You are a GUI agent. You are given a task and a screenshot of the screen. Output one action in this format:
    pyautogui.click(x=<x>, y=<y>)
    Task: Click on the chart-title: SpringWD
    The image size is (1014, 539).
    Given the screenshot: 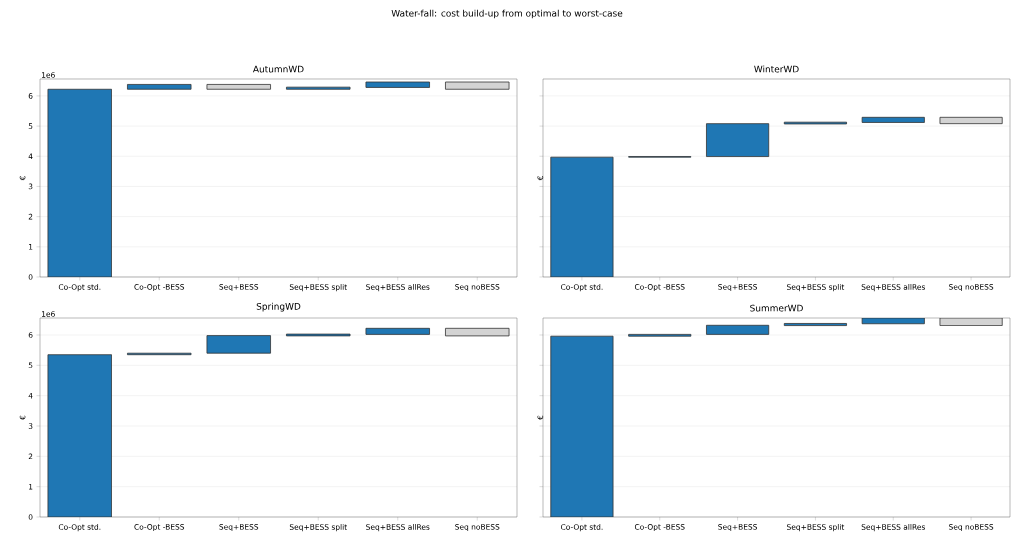 What is the action you would take?
    pyautogui.click(x=278, y=307)
    